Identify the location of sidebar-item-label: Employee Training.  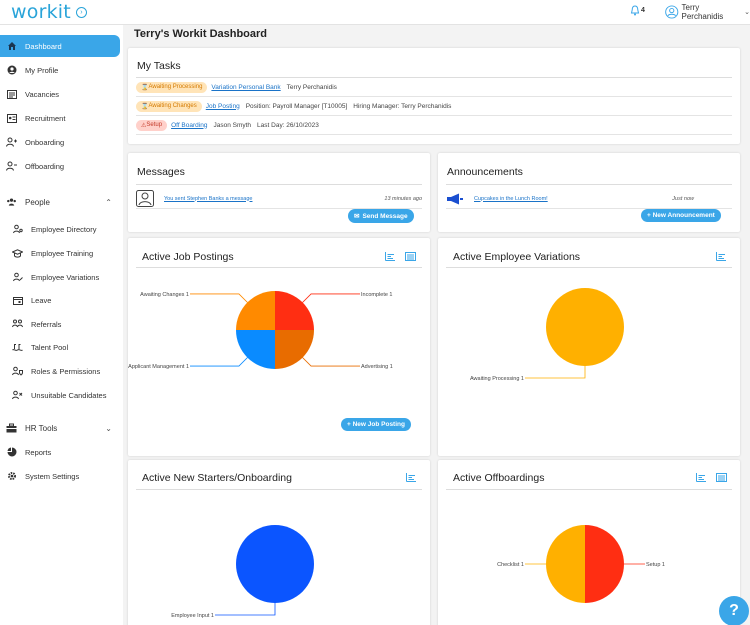
(62, 253).